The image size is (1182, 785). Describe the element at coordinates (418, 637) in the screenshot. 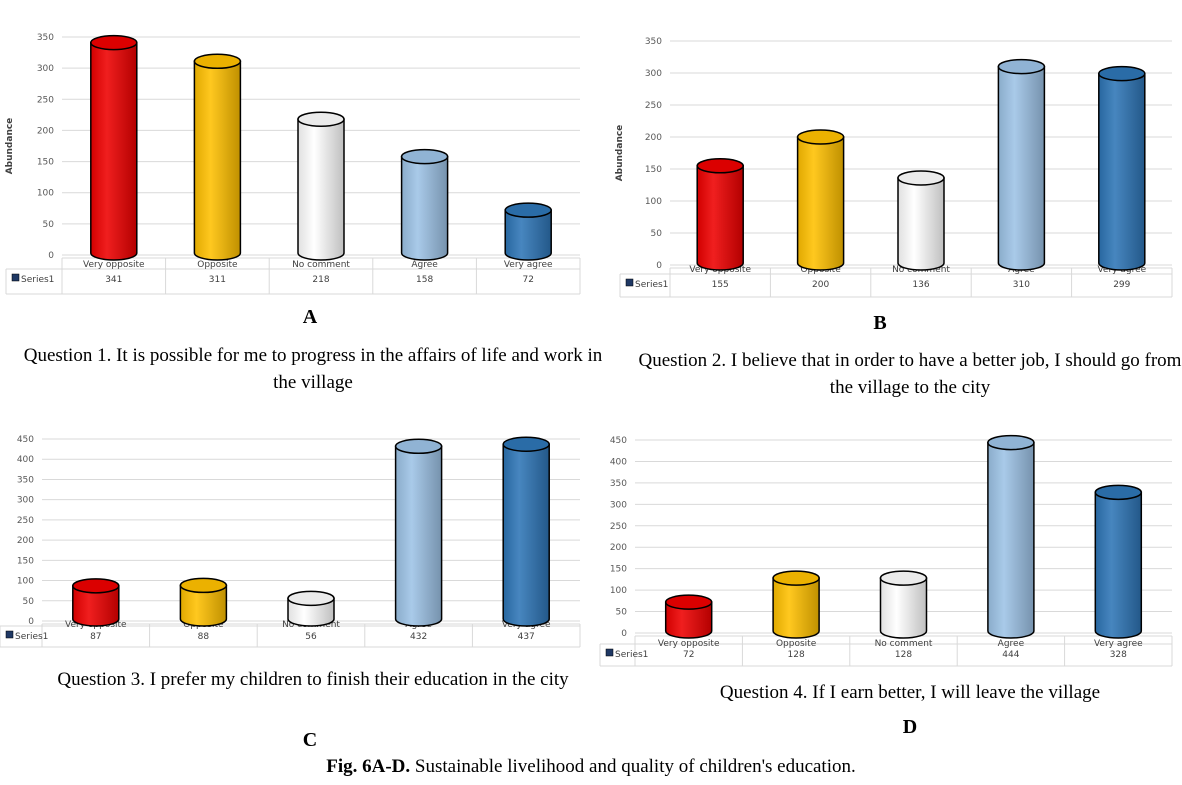

I see `data-value-label: 432` at that location.